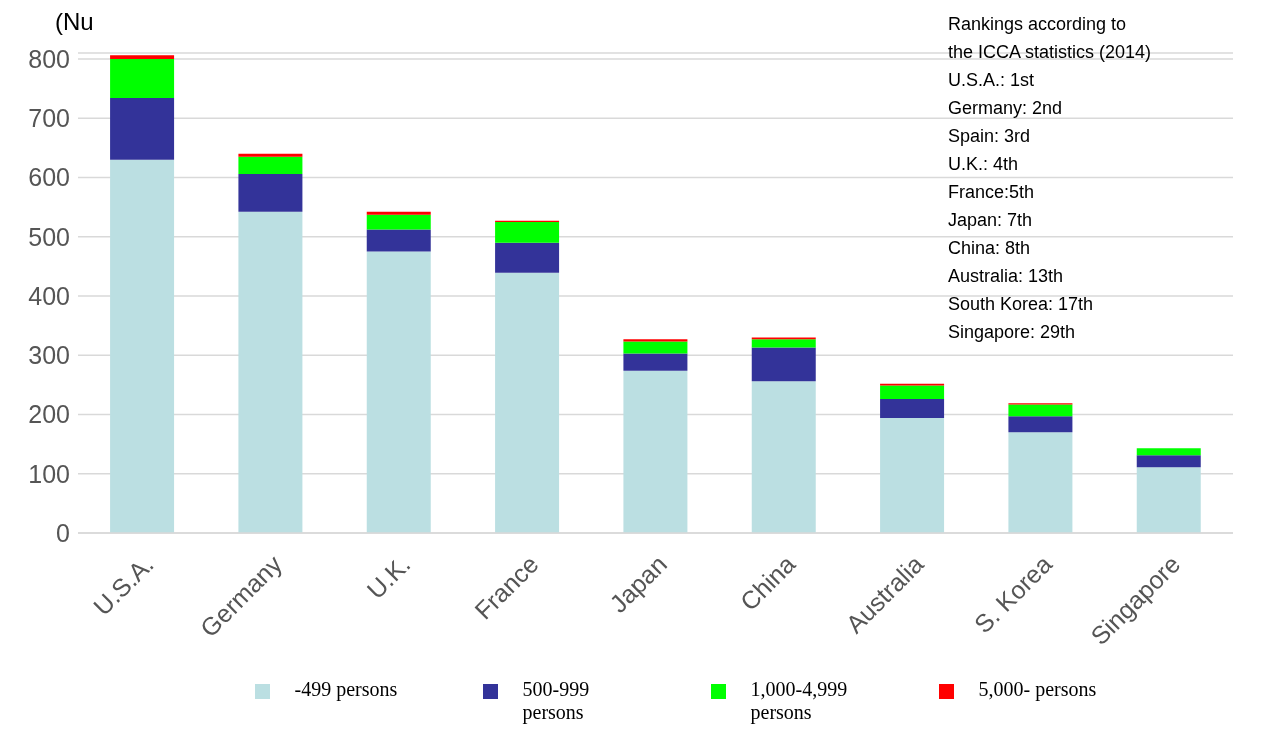 Image resolution: width=1261 pixels, height=742 pixels. What do you see at coordinates (1012, 332) in the screenshot?
I see `annotation: Singapore: 29th` at bounding box center [1012, 332].